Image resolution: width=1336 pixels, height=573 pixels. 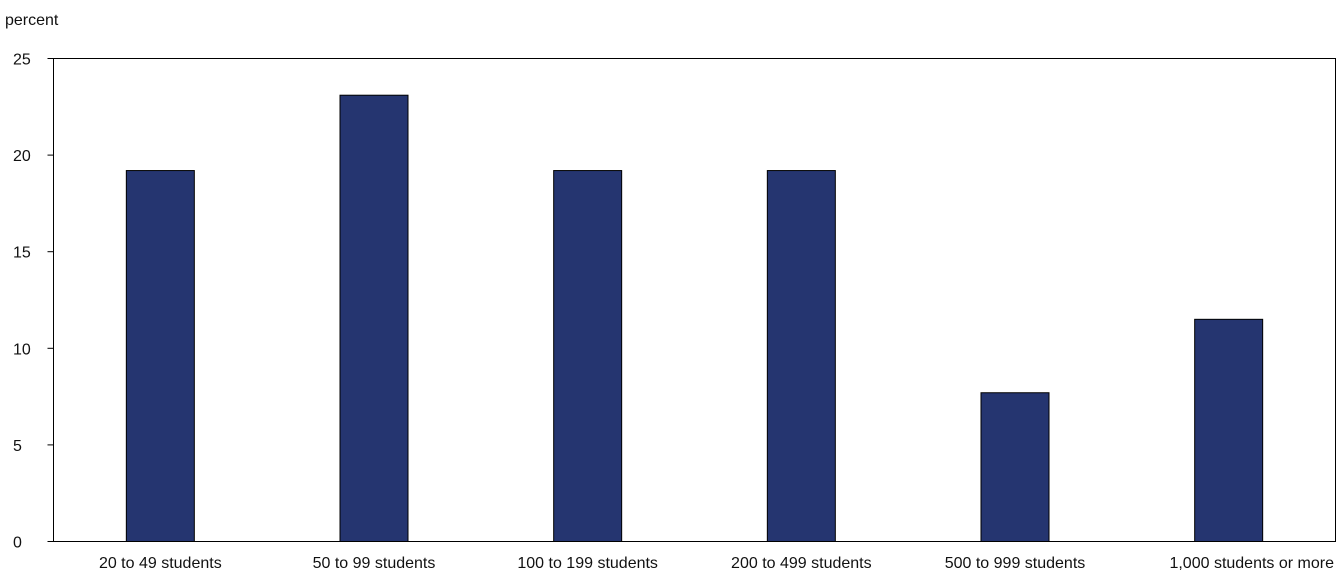 What do you see at coordinates (1015, 563) in the screenshot?
I see `x-tick-label: 500 to 999 students` at bounding box center [1015, 563].